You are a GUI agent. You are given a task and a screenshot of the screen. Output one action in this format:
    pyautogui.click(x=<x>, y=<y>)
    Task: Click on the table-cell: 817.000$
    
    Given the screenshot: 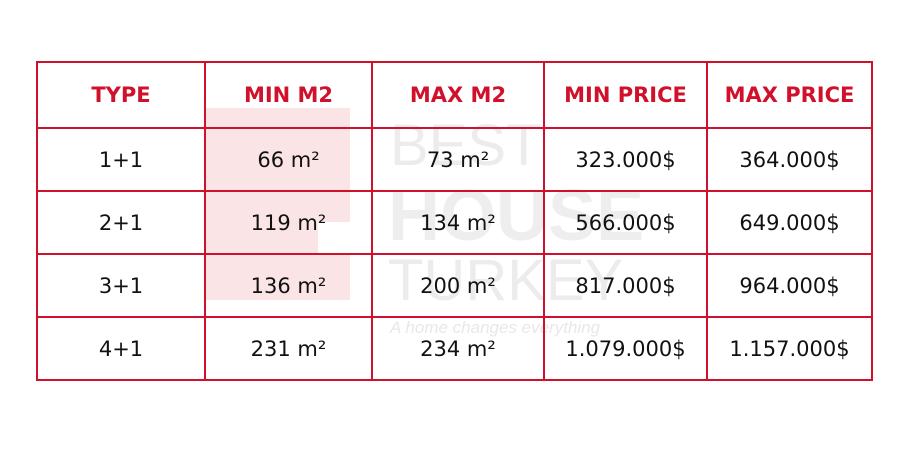 What is the action you would take?
    pyautogui.click(x=625, y=285)
    